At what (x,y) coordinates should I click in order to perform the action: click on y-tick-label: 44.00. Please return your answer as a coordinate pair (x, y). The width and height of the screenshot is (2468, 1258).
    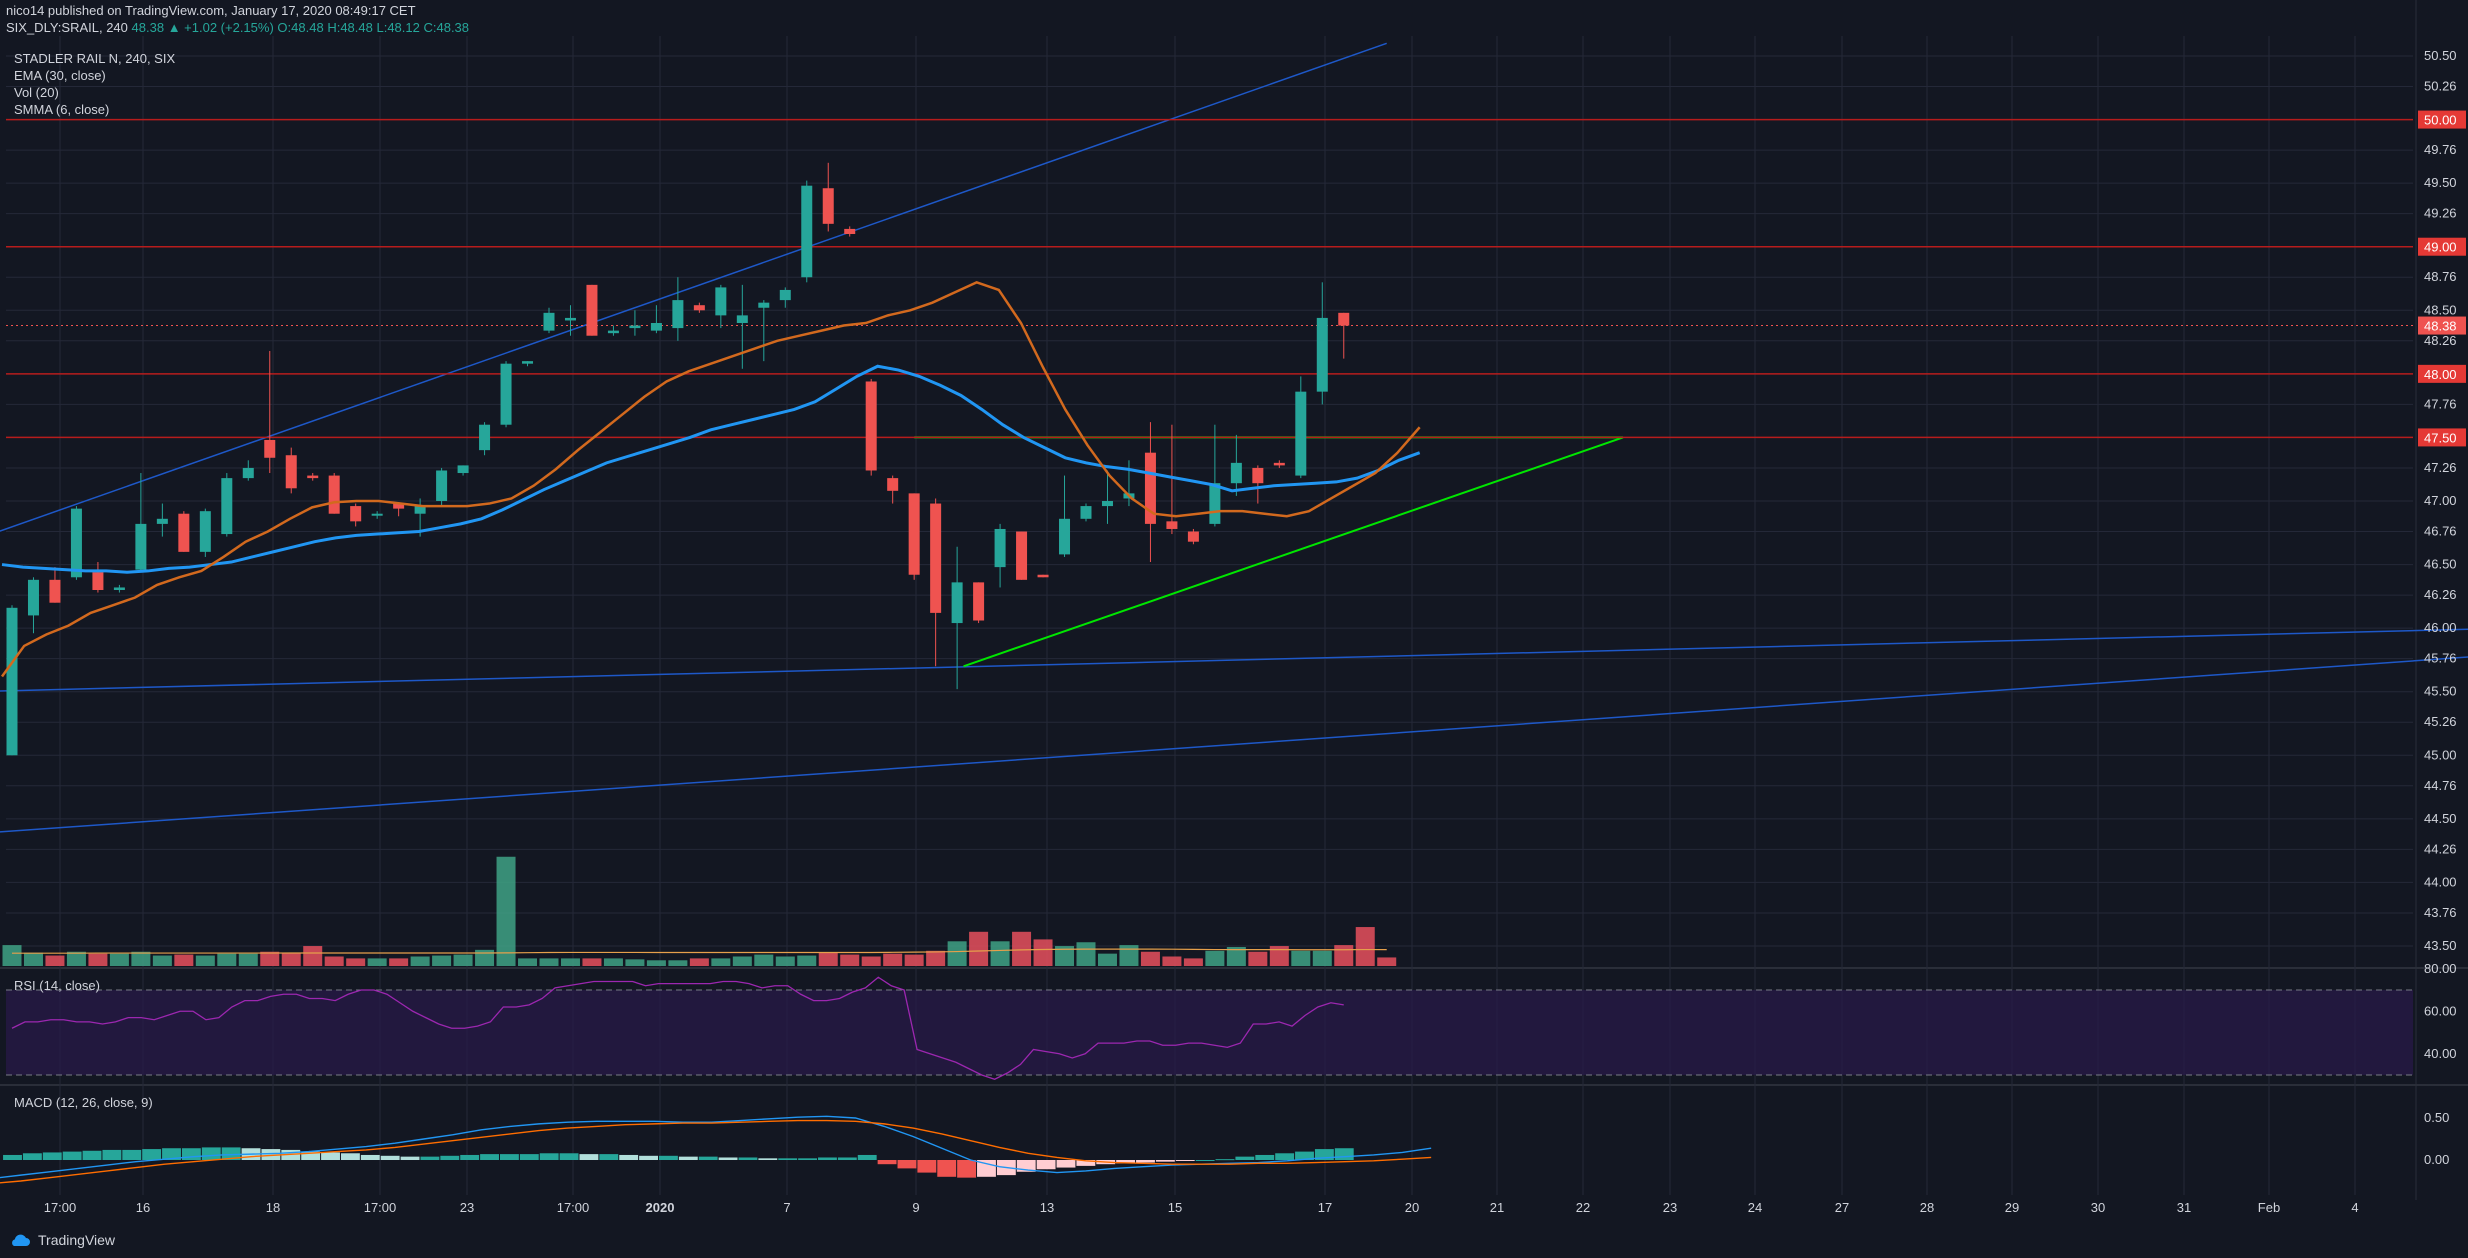
    Looking at the image, I should click on (2440, 881).